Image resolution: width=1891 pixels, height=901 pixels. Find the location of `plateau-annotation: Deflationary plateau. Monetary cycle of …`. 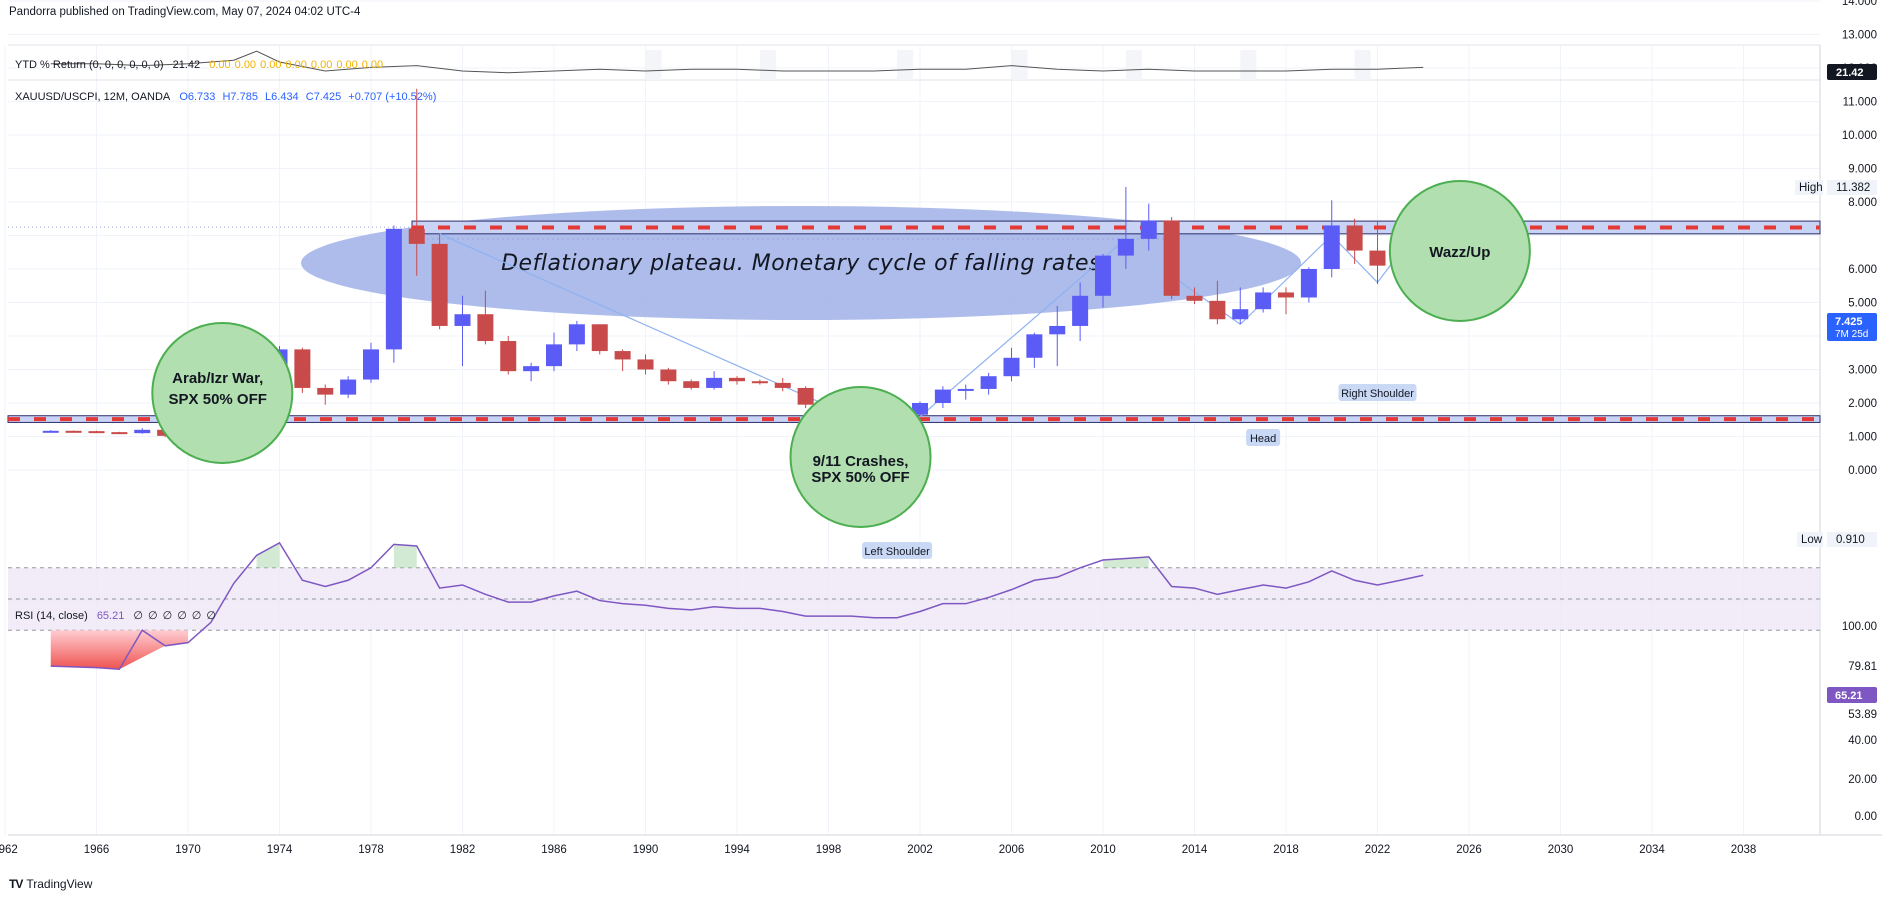

plateau-annotation: Deflationary plateau. Monetary cycle of … is located at coordinates (801, 263).